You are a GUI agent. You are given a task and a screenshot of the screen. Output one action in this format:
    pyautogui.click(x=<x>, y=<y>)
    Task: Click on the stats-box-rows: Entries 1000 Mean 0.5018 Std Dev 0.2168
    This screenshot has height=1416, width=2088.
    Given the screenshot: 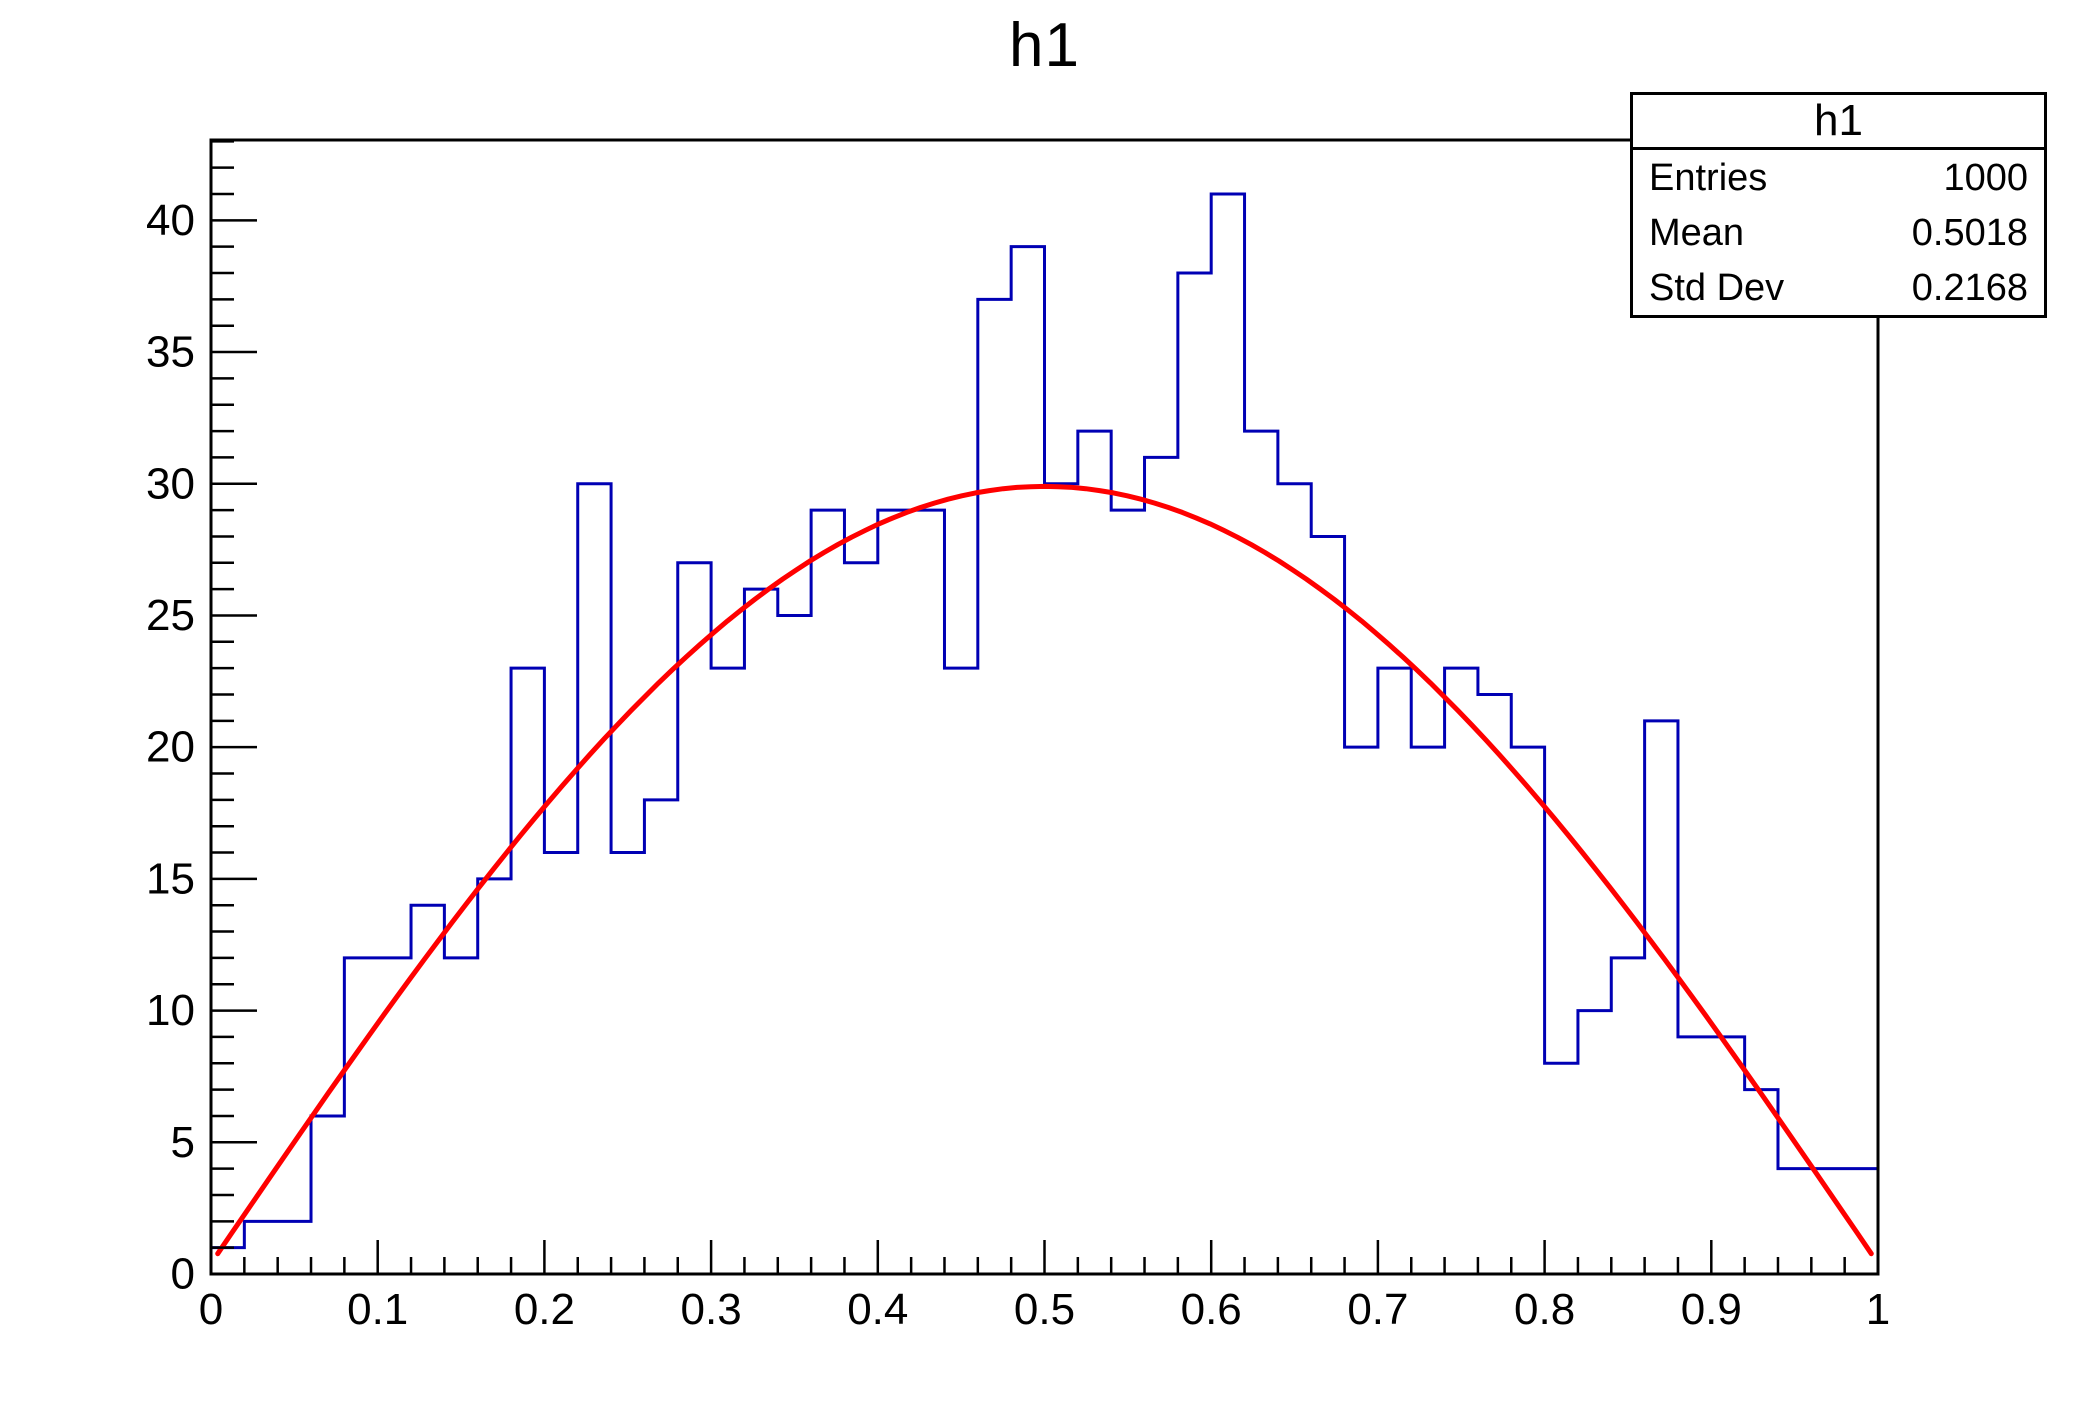 What is the action you would take?
    pyautogui.click(x=1838, y=232)
    